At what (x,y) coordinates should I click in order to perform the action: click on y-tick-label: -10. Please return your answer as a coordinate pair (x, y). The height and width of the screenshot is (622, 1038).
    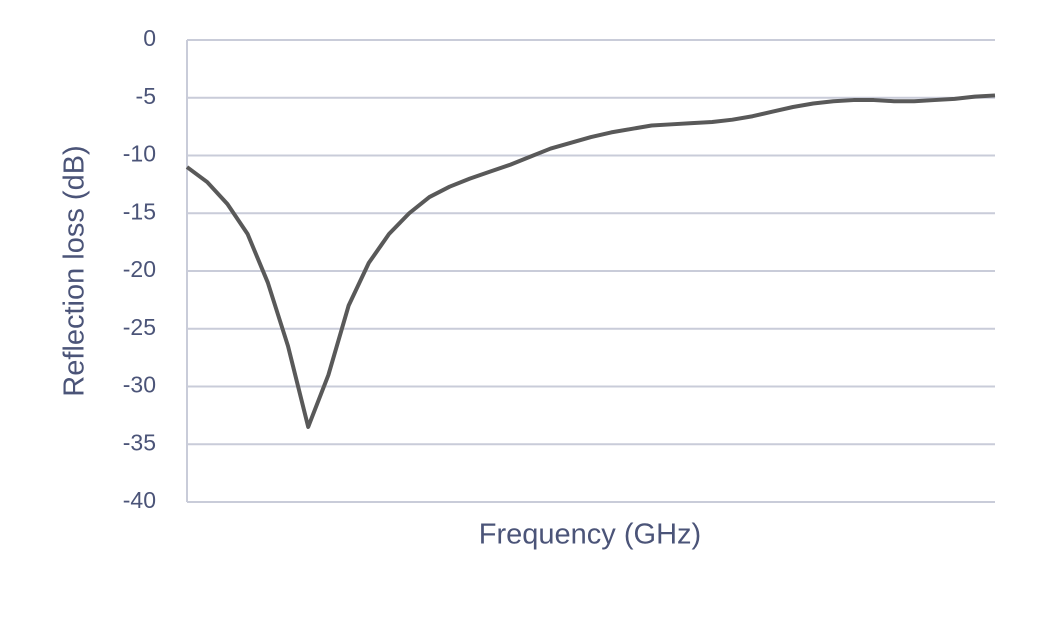
    Looking at the image, I should click on (139, 154).